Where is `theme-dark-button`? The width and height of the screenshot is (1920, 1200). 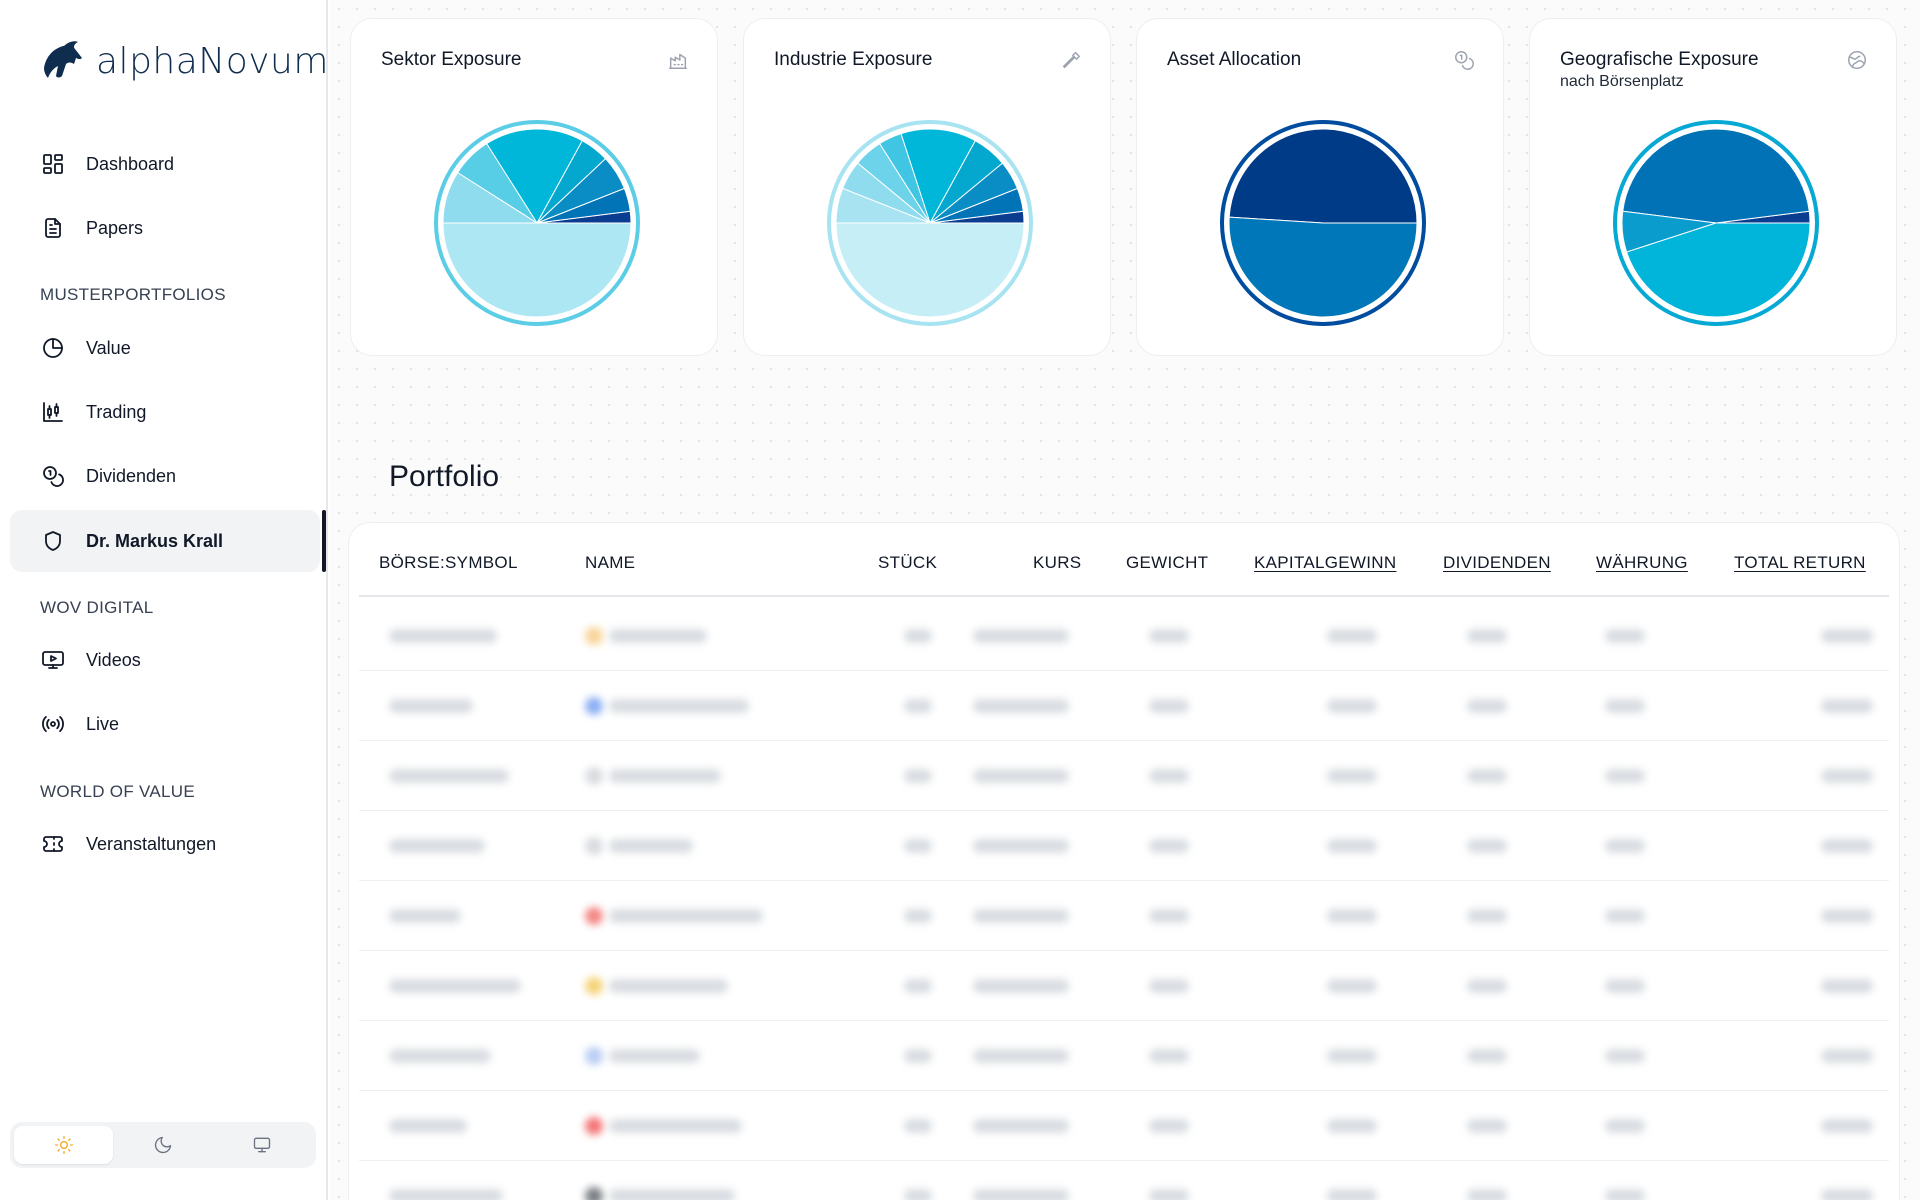
theme-dark-button is located at coordinates (162, 1145).